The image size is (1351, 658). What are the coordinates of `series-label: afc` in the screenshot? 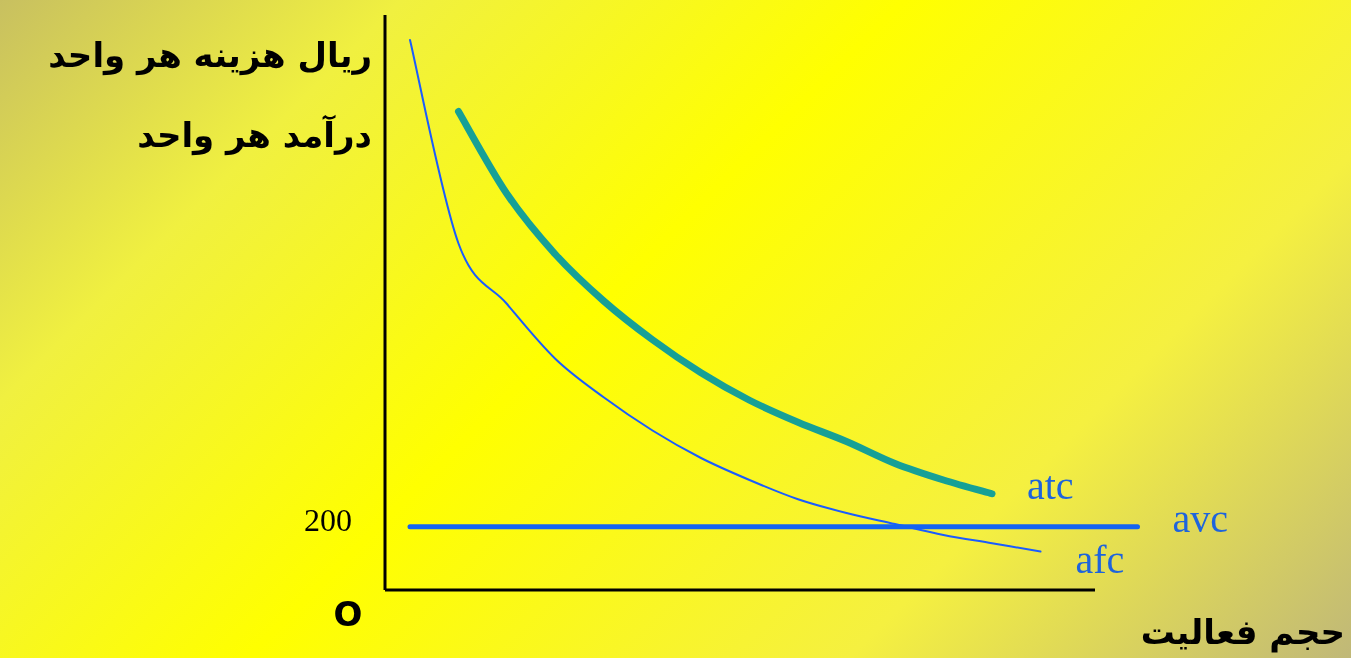 It's located at (1100, 559).